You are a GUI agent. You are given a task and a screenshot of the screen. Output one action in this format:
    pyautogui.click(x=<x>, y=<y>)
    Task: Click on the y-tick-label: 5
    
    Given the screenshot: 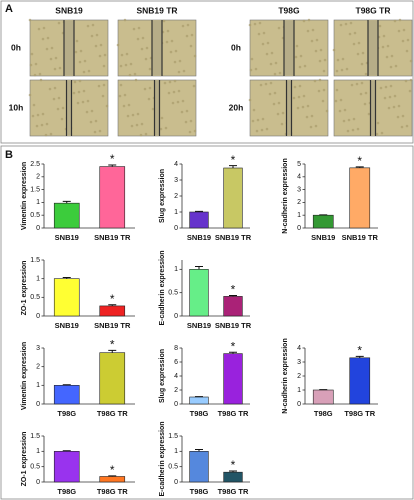 What is the action you would take?
    pyautogui.click(x=299, y=164)
    